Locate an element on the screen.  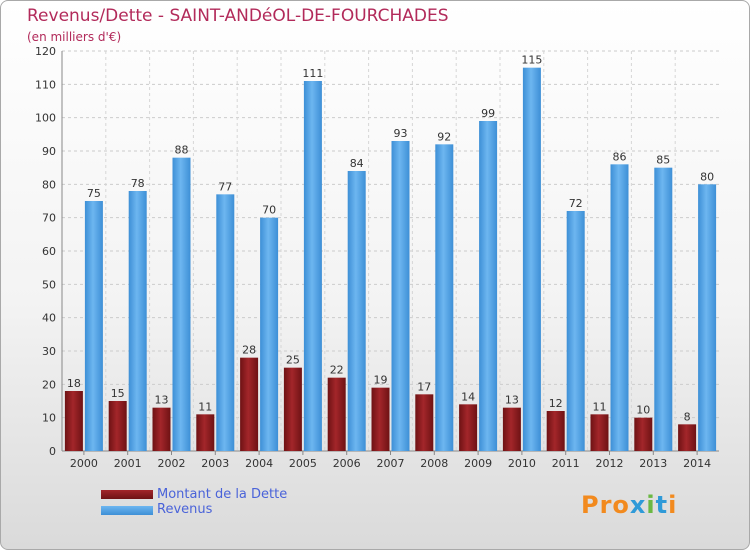
bar-revenue-2011 is located at coordinates (575, 331).